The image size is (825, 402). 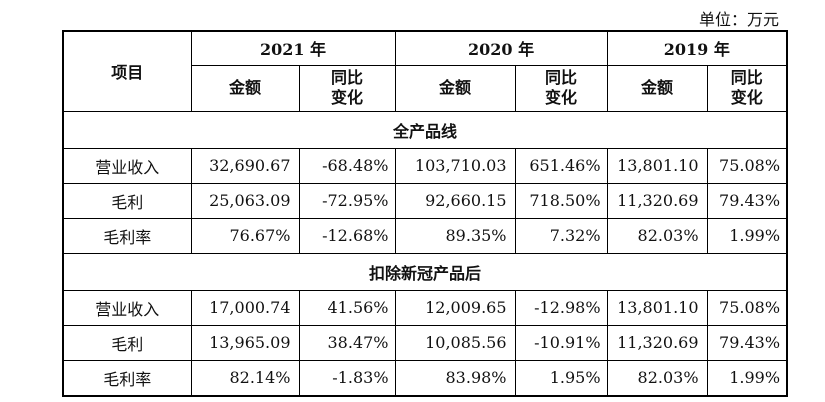 I want to click on section-title: 扣除新冠产品后, so click(x=425, y=271).